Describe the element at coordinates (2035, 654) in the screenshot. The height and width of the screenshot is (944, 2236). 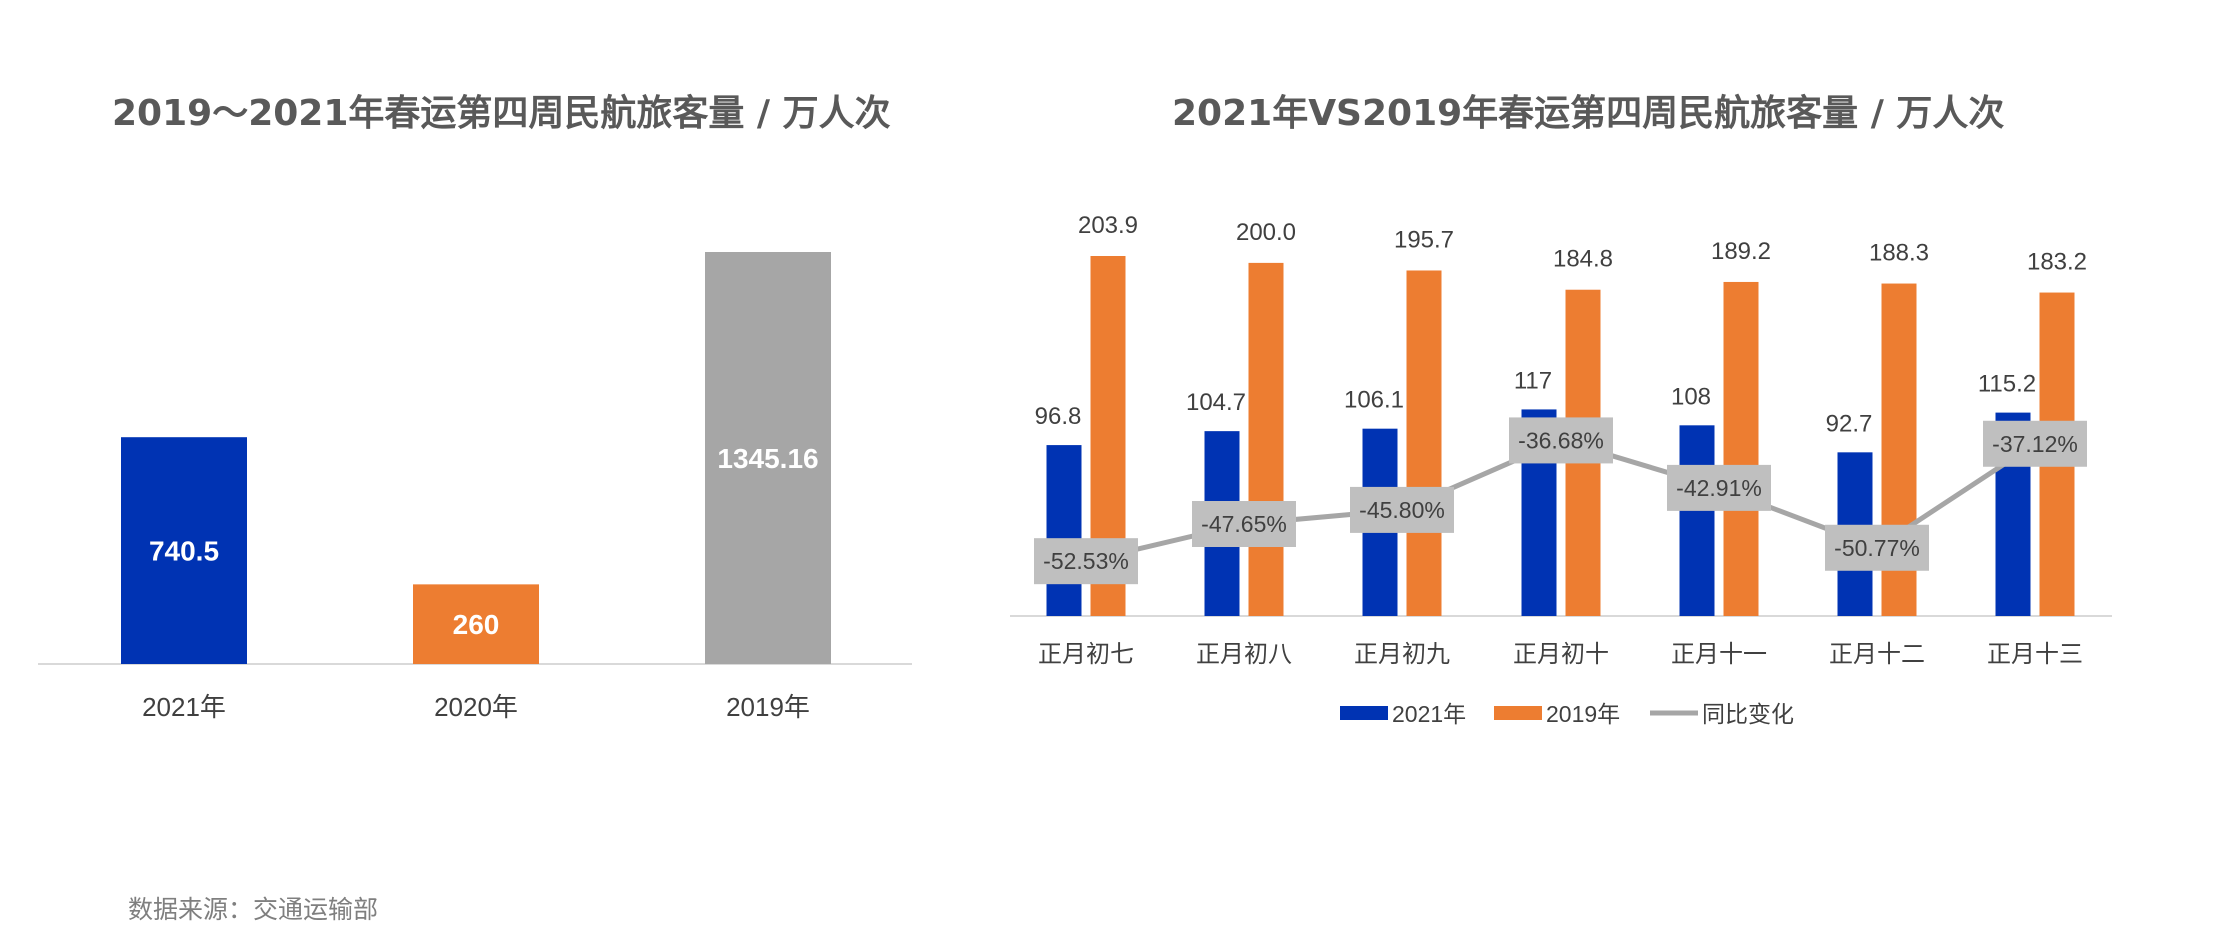
I see `right-category-label: 正月十三` at that location.